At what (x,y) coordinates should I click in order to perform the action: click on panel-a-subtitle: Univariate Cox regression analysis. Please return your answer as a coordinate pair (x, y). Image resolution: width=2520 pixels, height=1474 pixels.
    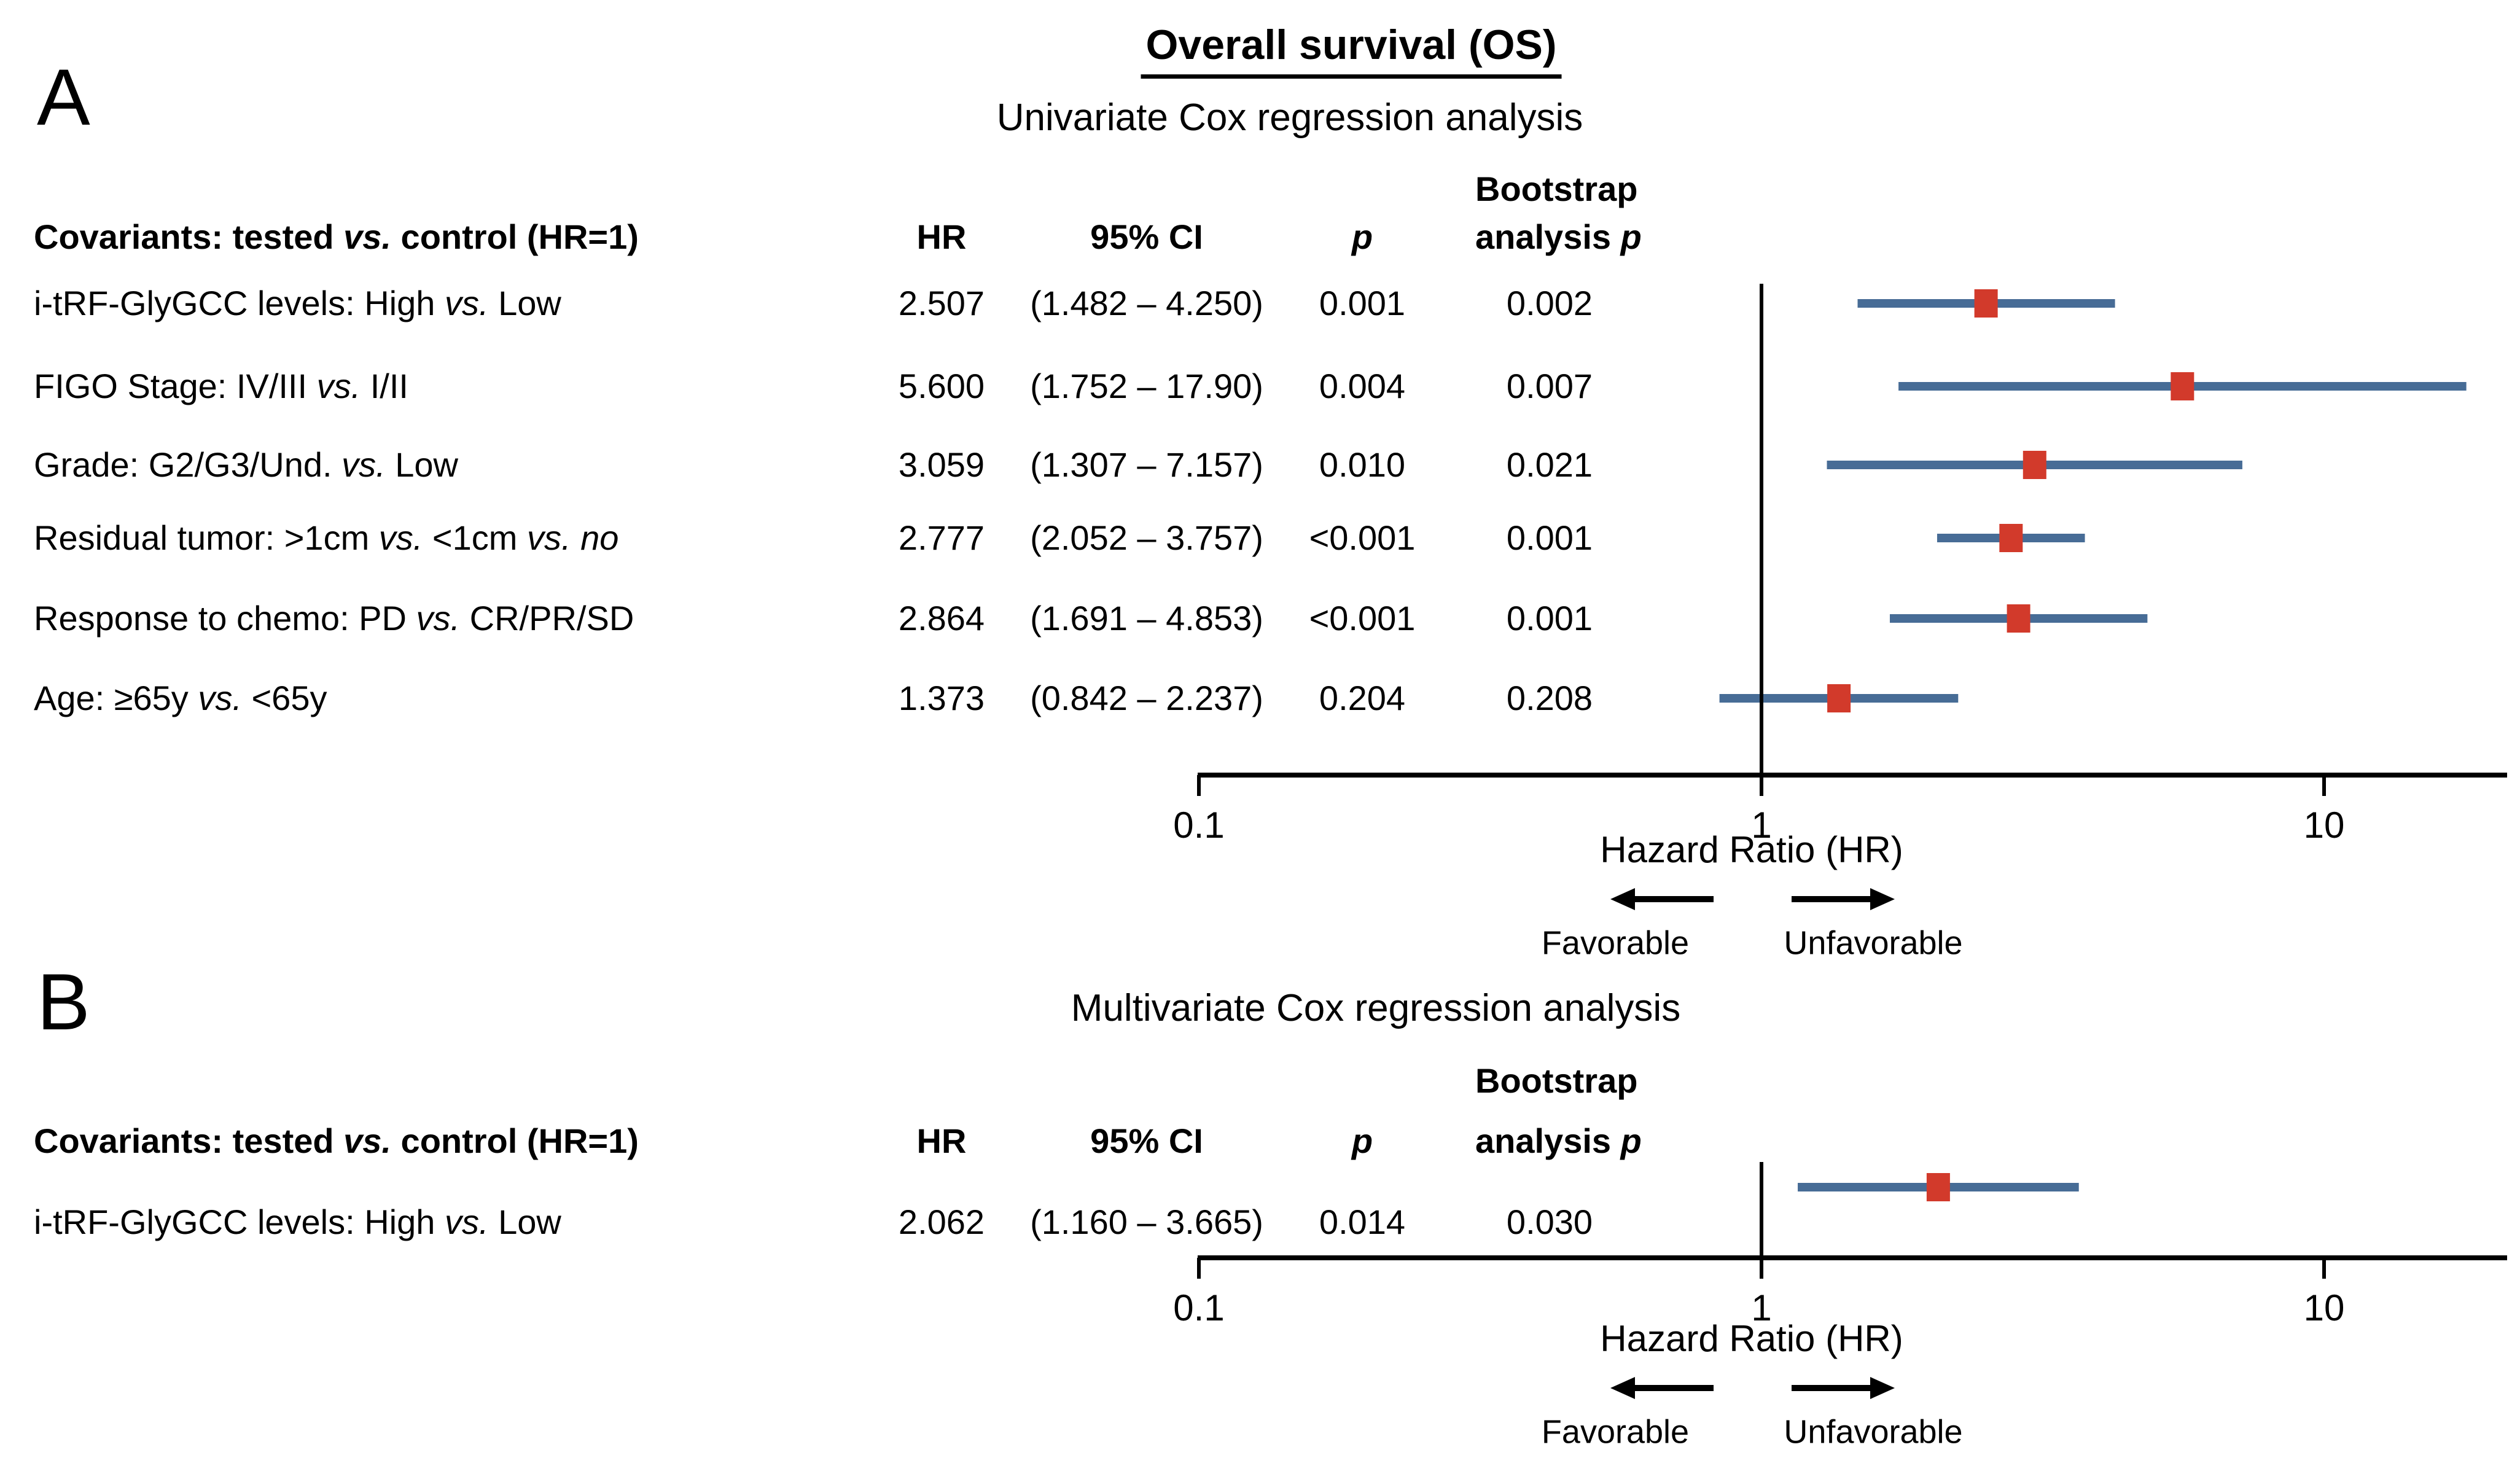
    Looking at the image, I should click on (1289, 117).